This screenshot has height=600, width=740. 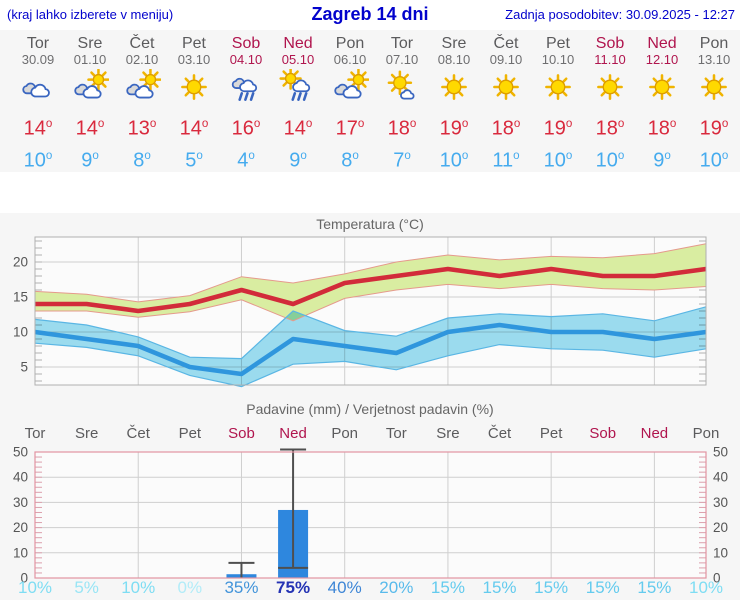 What do you see at coordinates (662, 160) in the screenshot?
I see `min-temperature: 9o` at bounding box center [662, 160].